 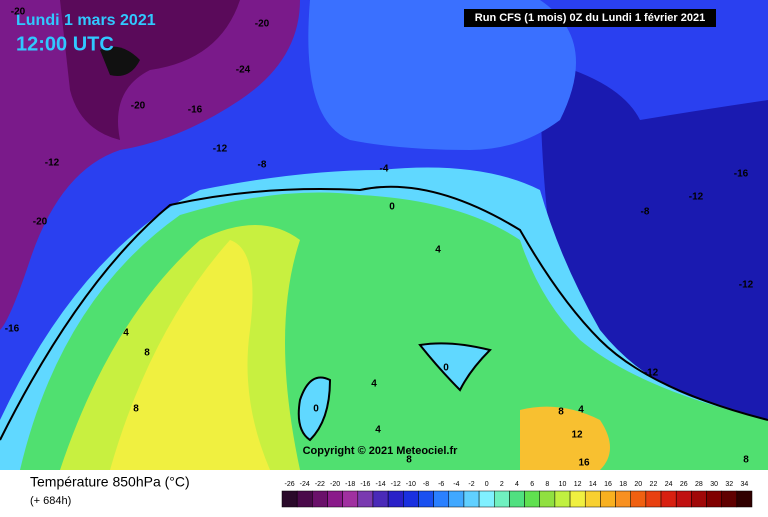 I want to click on run-box, so click(x=590, y=18).